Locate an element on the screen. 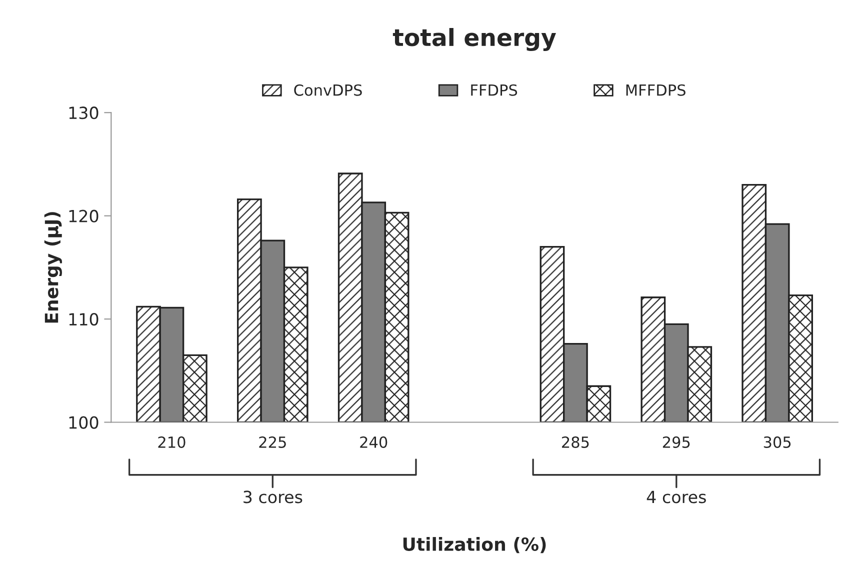 This screenshot has height=563, width=855. y-tick-label: 110 is located at coordinates (83, 319).